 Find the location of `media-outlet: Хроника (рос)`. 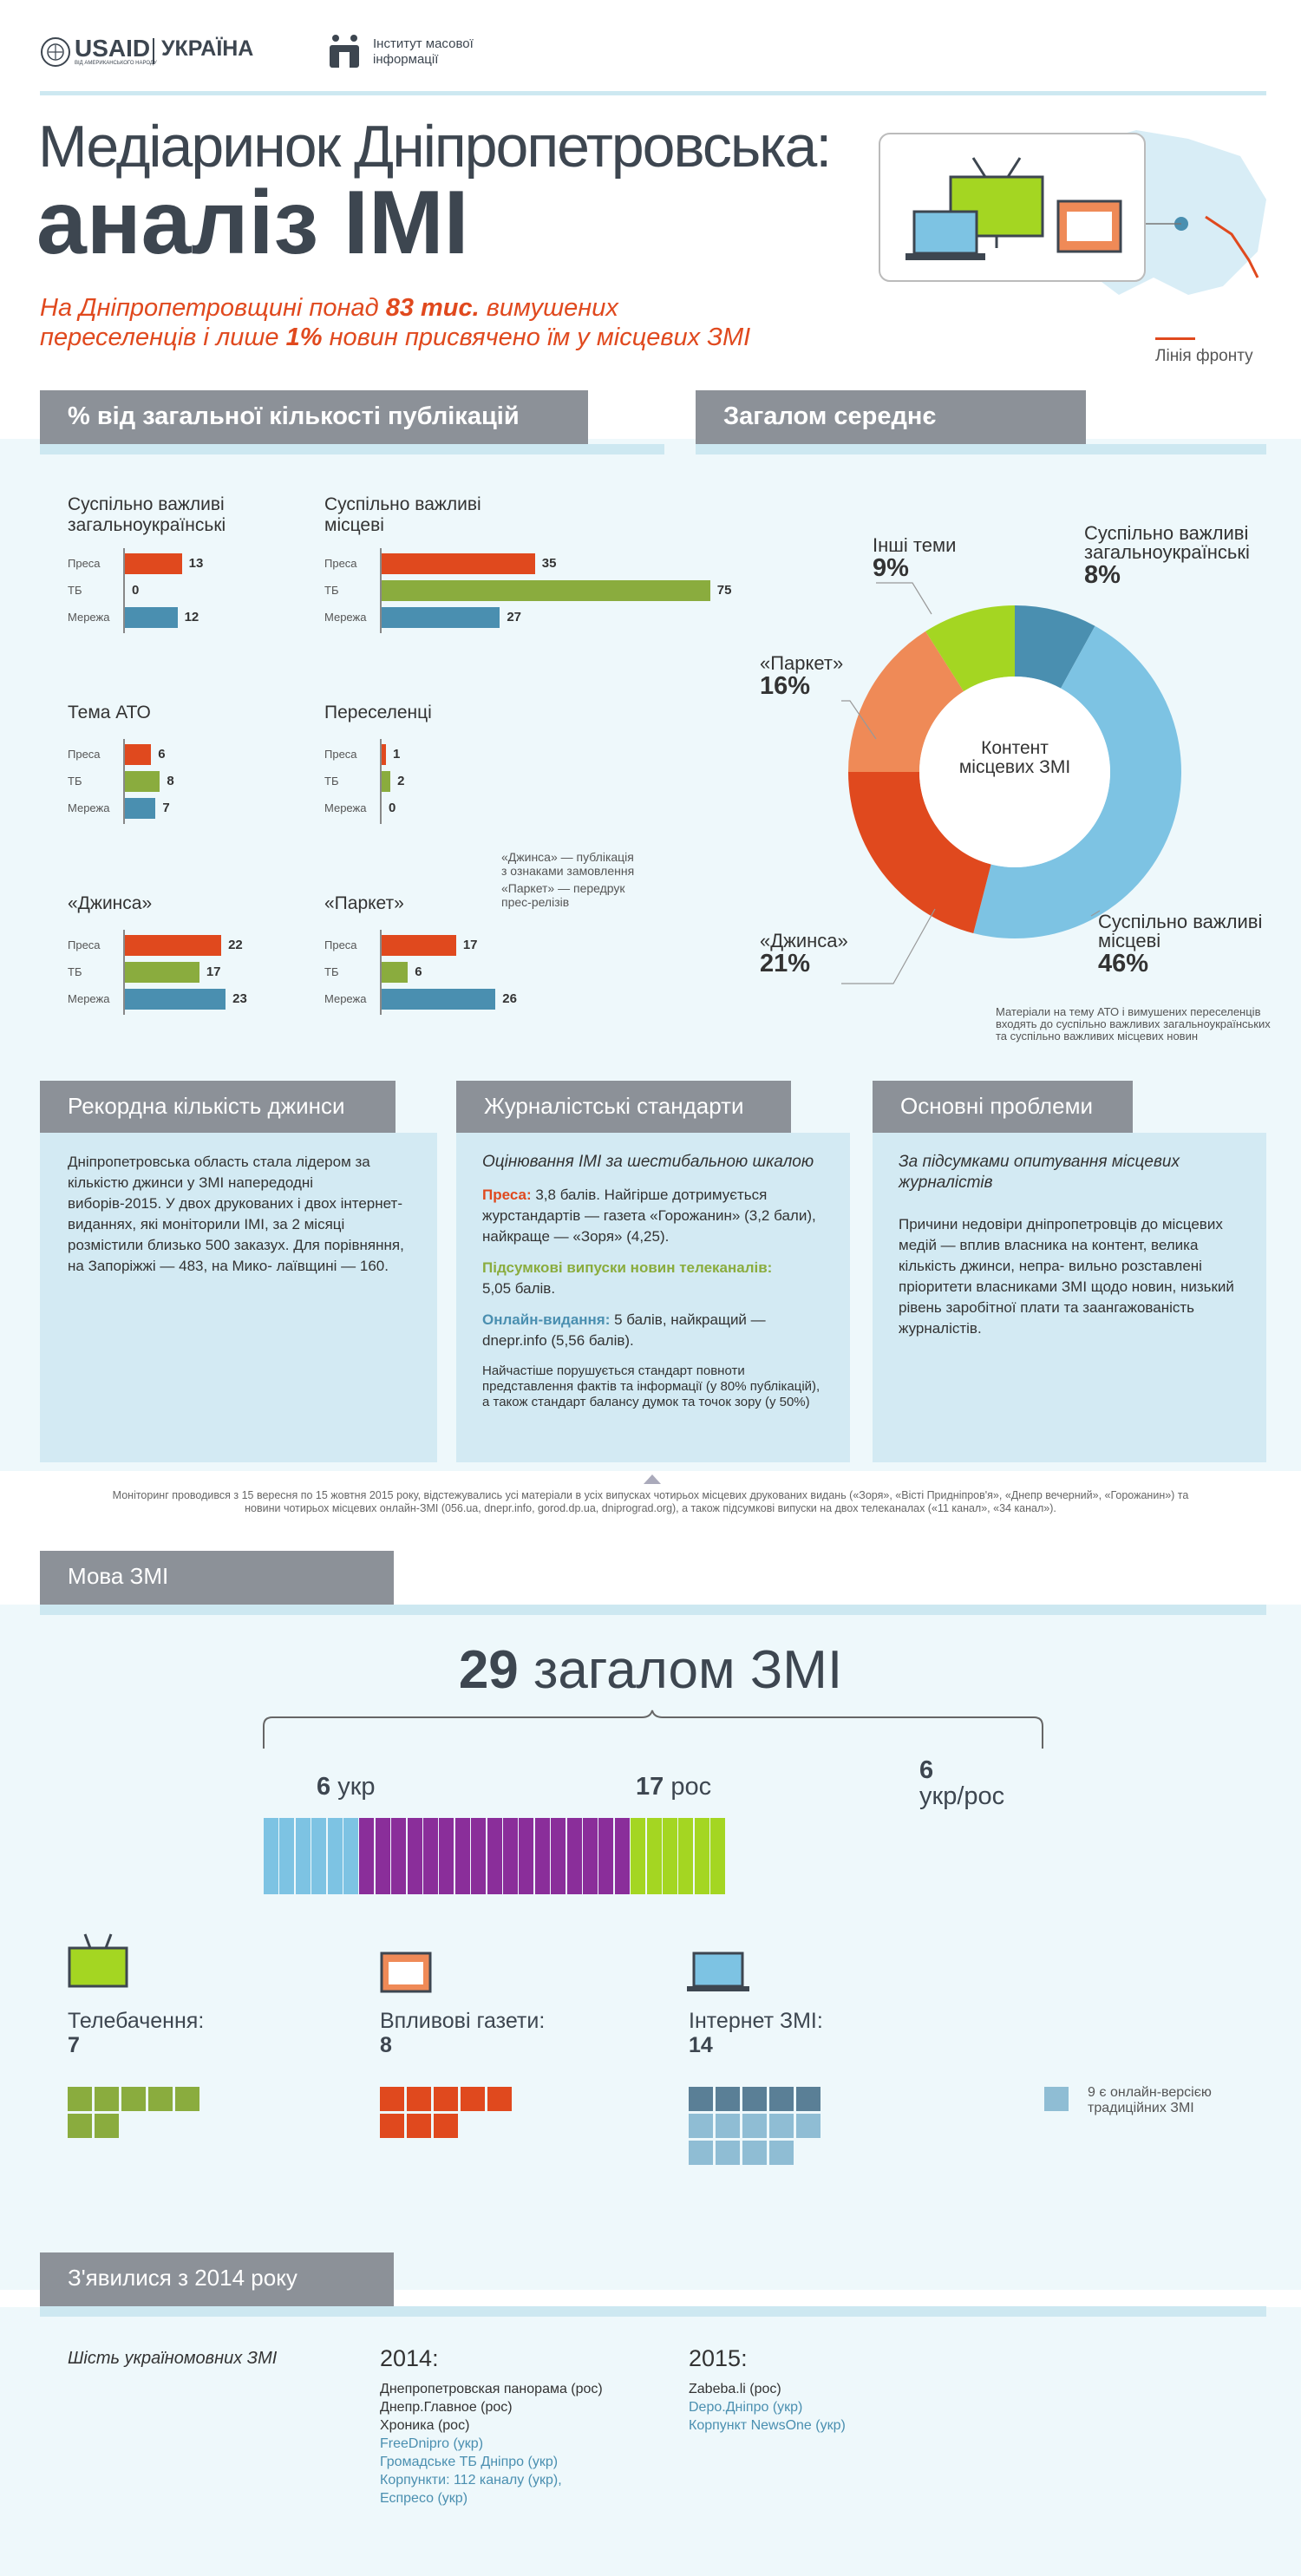

media-outlet: Хроника (рос) is located at coordinates (425, 2425).